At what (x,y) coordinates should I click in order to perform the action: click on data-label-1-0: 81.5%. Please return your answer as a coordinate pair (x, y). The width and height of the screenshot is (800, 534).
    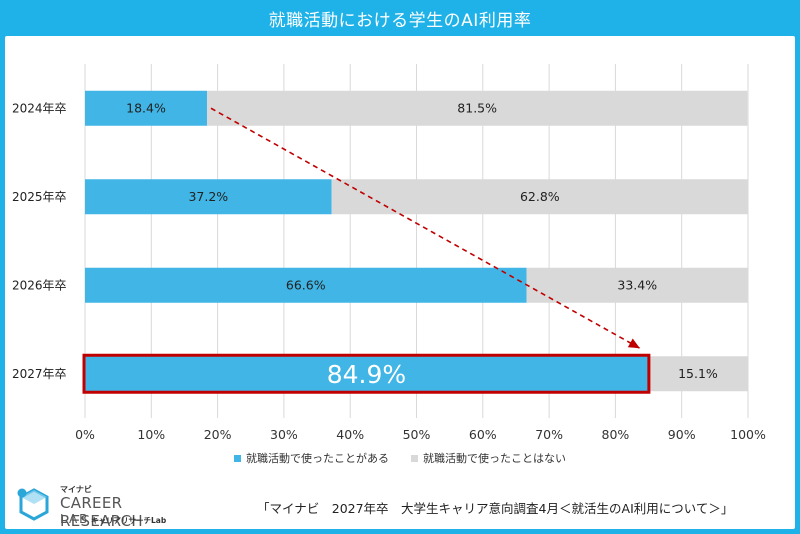
    Looking at the image, I should click on (477, 107).